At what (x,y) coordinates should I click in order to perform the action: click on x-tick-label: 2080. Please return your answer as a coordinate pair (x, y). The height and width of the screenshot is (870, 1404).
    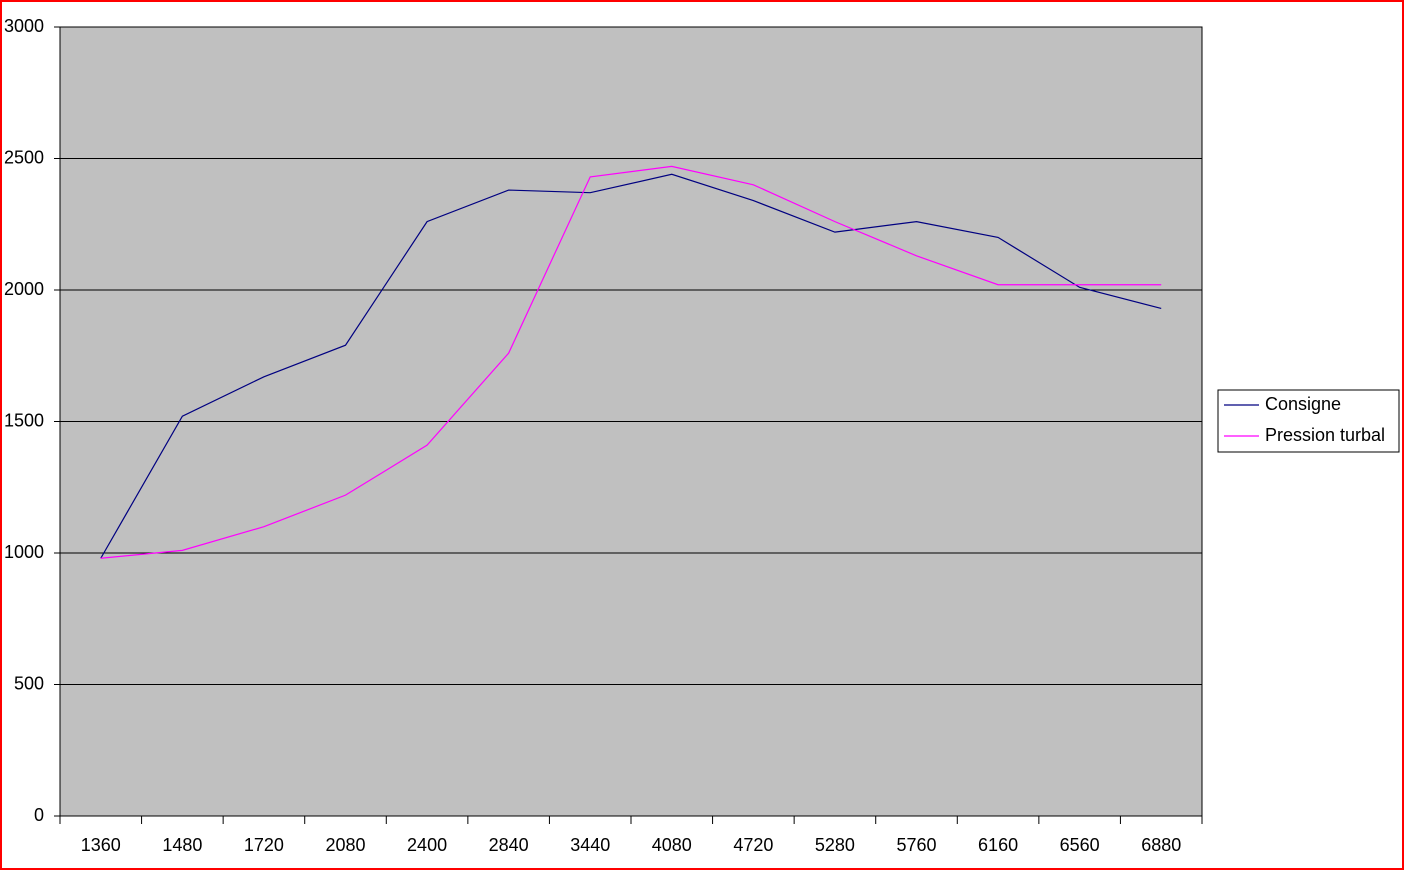
    Looking at the image, I should click on (345, 845).